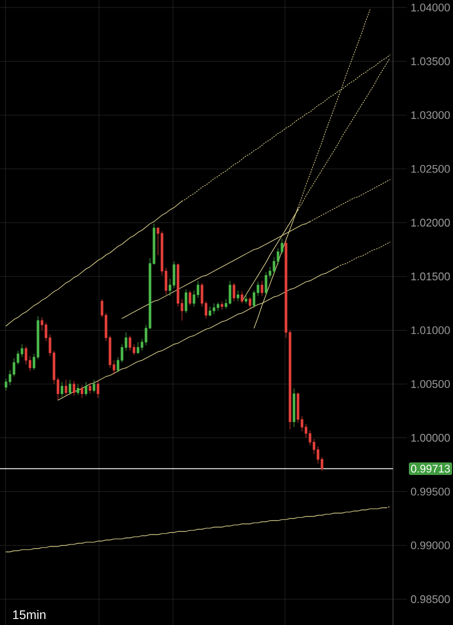 The width and height of the screenshot is (453, 625). I want to click on y-tick-label: 1.04000, so click(430, 8).